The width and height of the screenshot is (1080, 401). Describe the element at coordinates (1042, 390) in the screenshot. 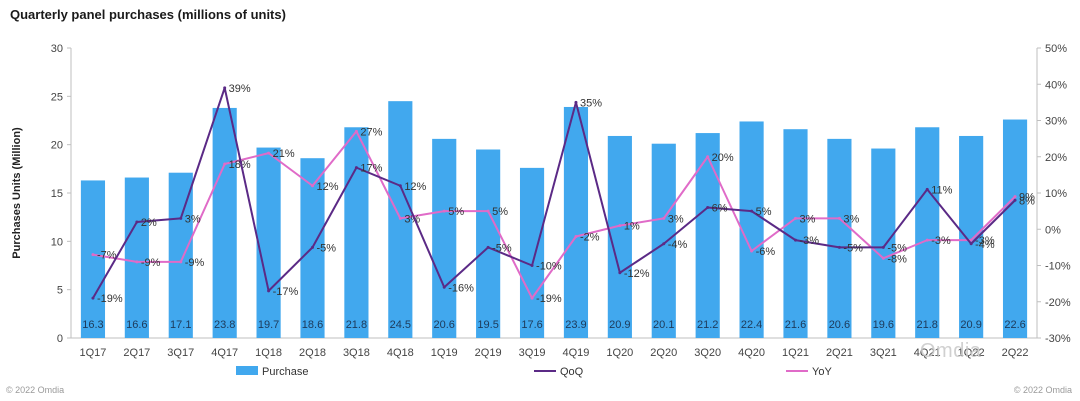

I see `copyright-right: © 2022 Omdia` at that location.